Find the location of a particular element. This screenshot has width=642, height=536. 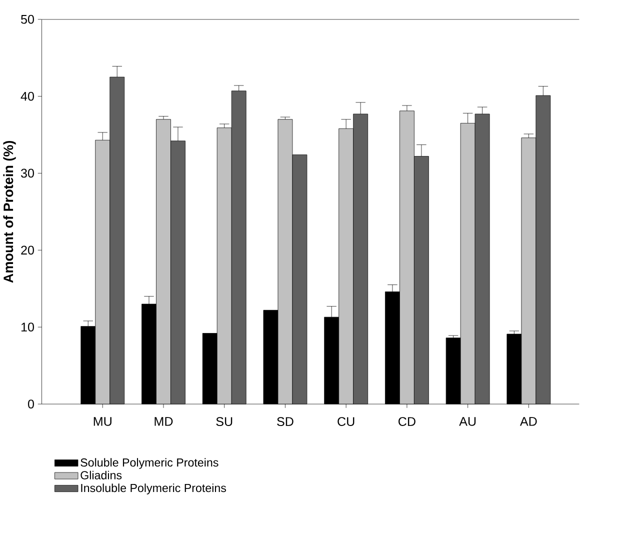

y-tick-label: 50 is located at coordinates (27, 19).